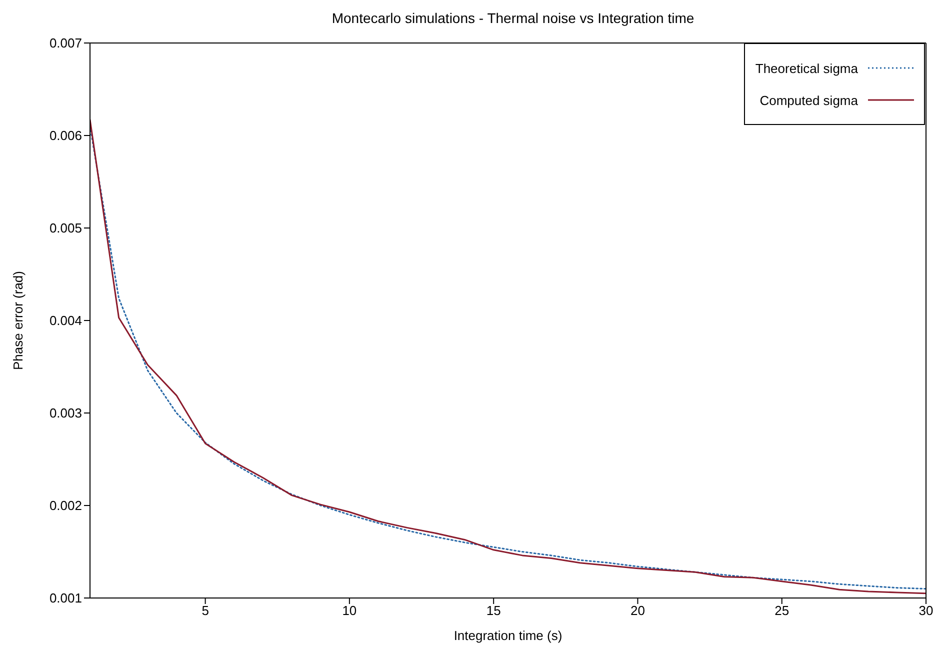  I want to click on y-axis-title: Phase error (rad), so click(18, 320).